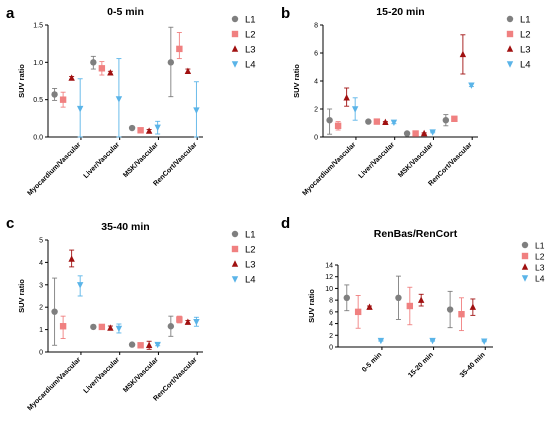 The image size is (550, 423). What do you see at coordinates (372, 362) in the screenshot?
I see `x-tick-label: 0-5 min` at bounding box center [372, 362].